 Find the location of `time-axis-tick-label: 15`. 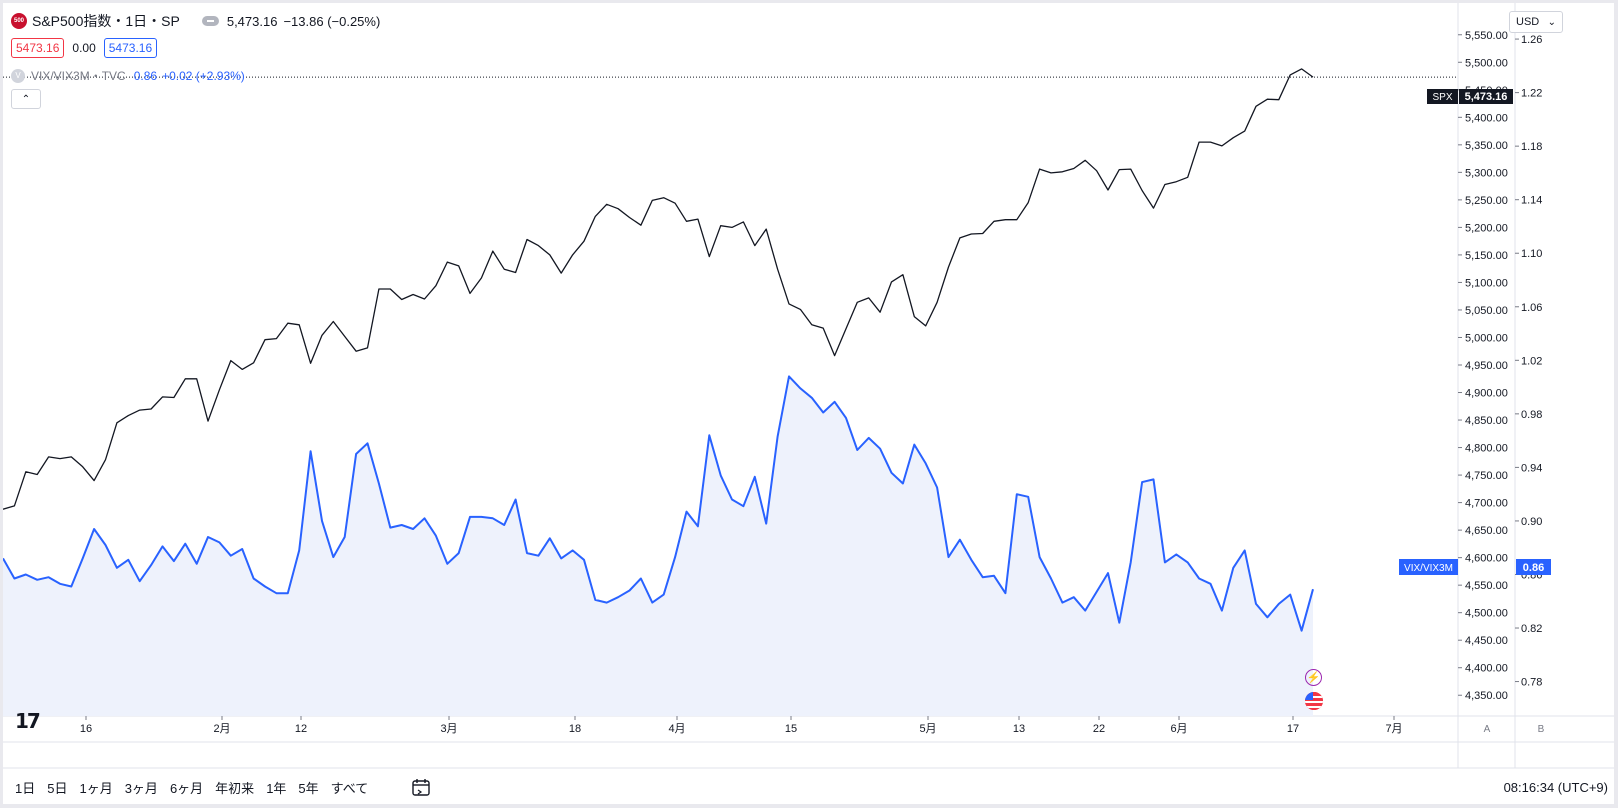

time-axis-tick-label: 15 is located at coordinates (791, 729).